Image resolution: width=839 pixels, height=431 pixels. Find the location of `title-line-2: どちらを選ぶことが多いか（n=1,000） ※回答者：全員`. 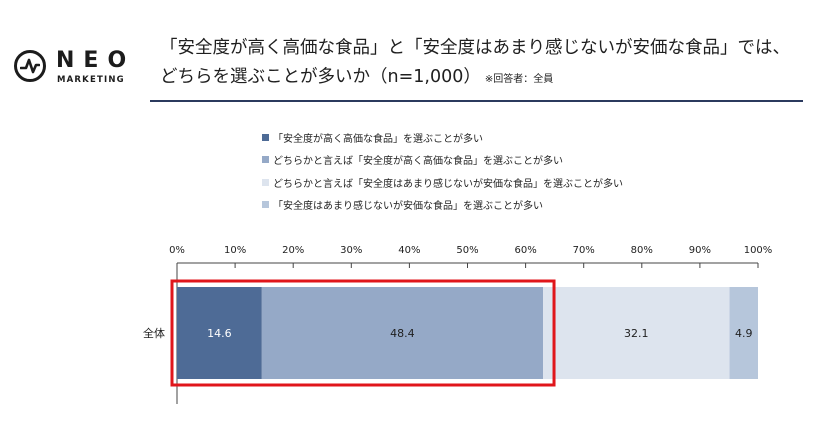

title-line-2: どちらを選ぶことが多いか（n=1,000） ※回答者：全員 is located at coordinates (490, 78).